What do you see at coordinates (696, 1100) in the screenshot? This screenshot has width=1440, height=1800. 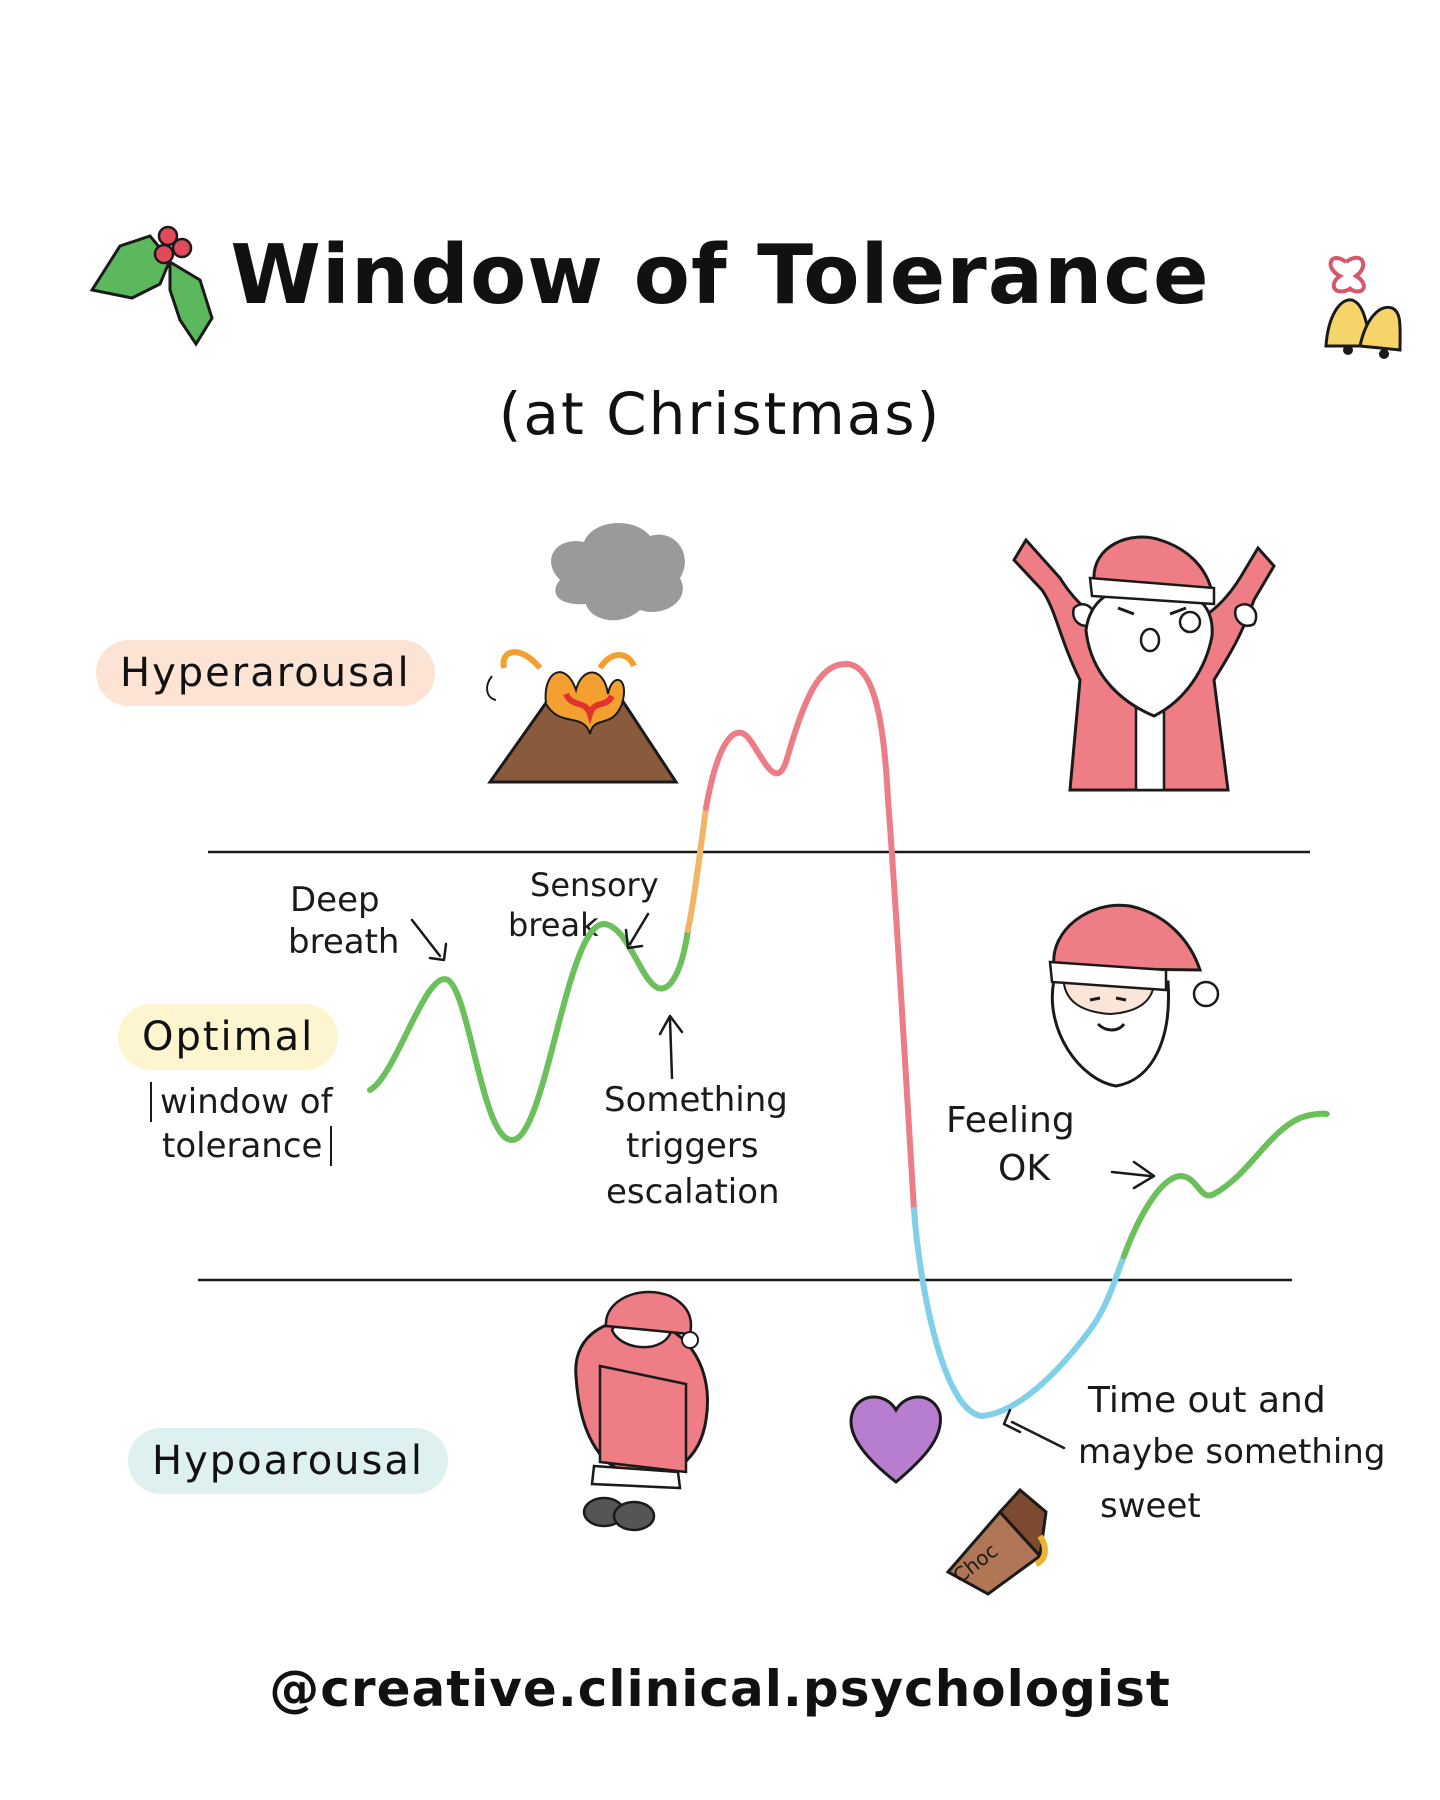 I see `trigger-line1: Something` at bounding box center [696, 1100].